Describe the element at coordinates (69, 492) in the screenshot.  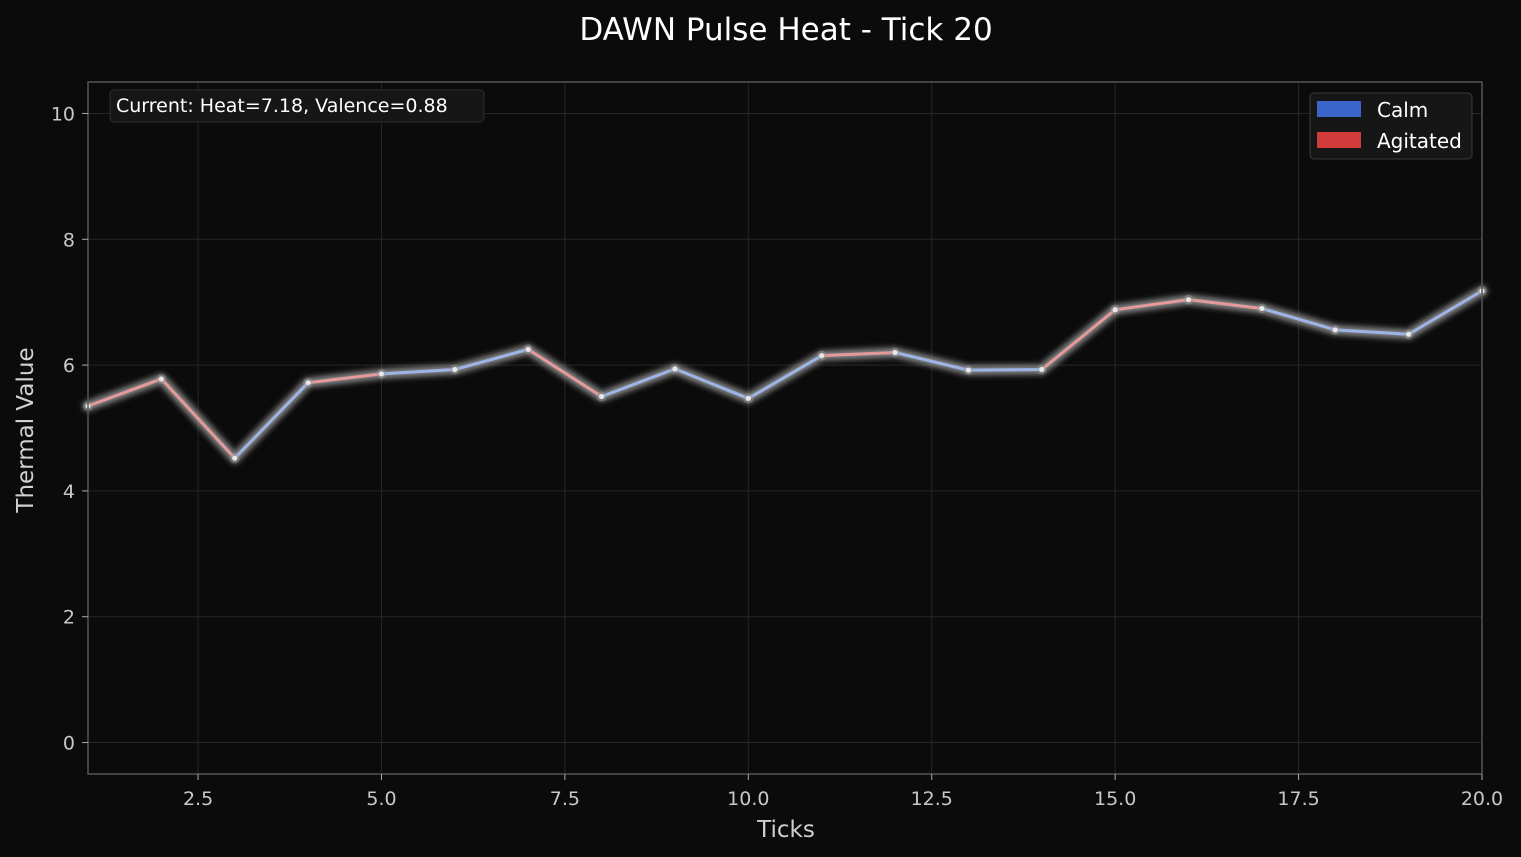
I see `y-tick-label: 4` at that location.